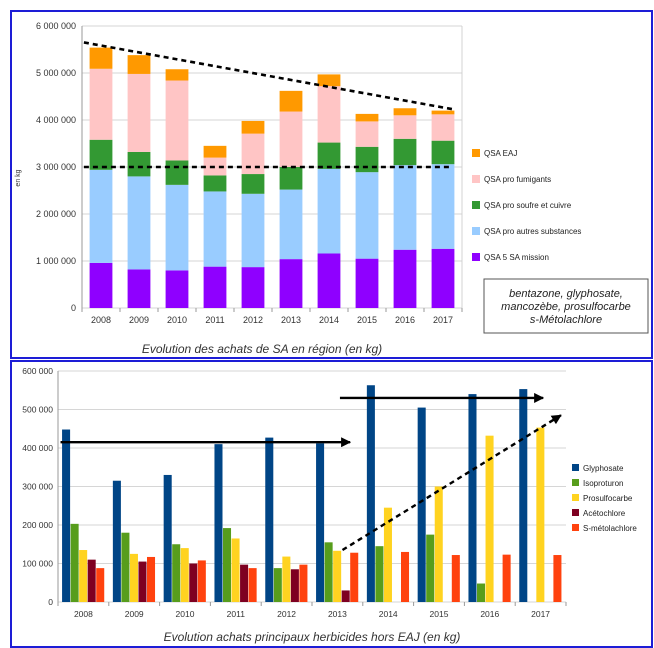 The image size is (654, 648). I want to click on top-y-tick-label: 4 000 000, so click(56, 120).